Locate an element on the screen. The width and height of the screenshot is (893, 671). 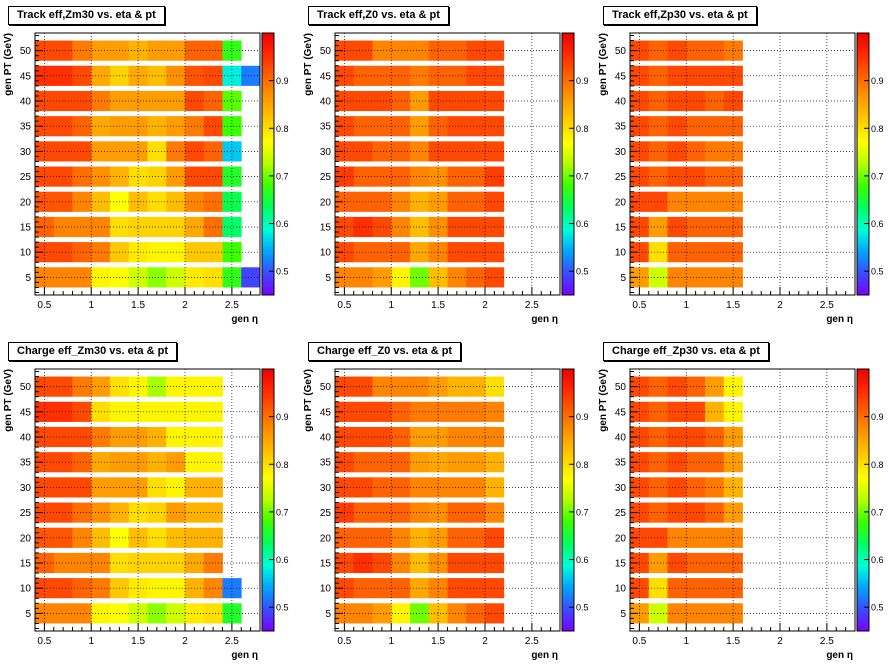
y-tick-label: 40 is located at coordinates (621, 102).